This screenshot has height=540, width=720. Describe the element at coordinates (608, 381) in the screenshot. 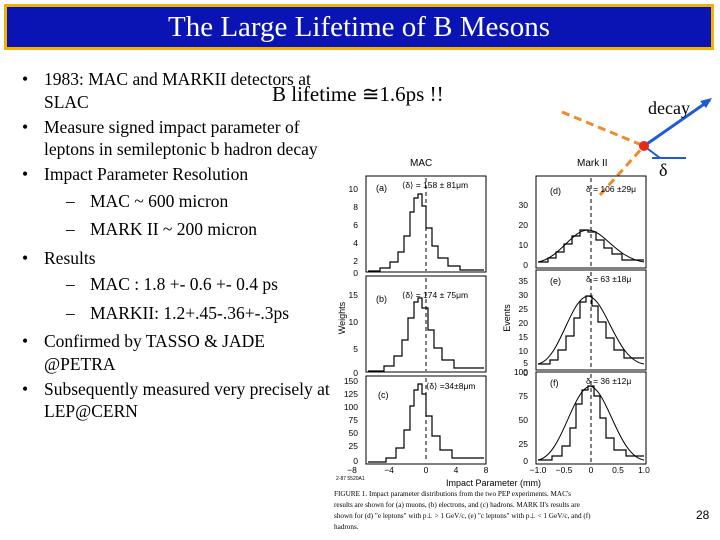

I see `panel-stat: δ = 36 ±12μ` at that location.